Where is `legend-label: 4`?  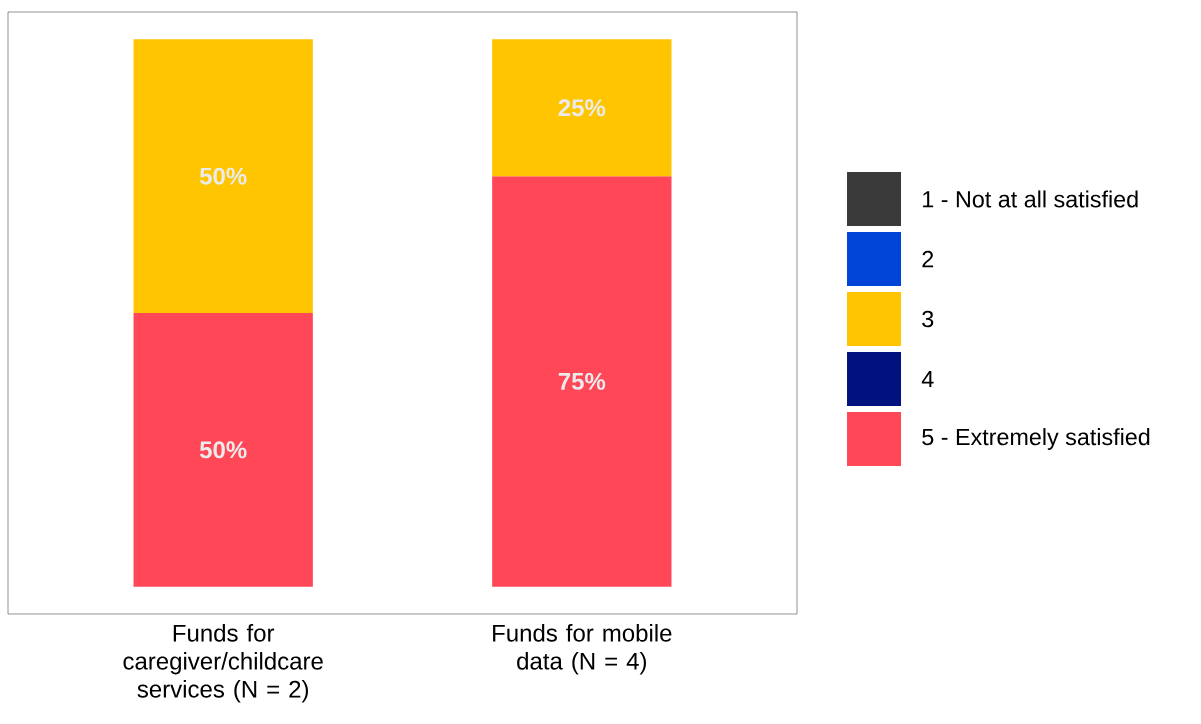
legend-label: 4 is located at coordinates (927, 379).